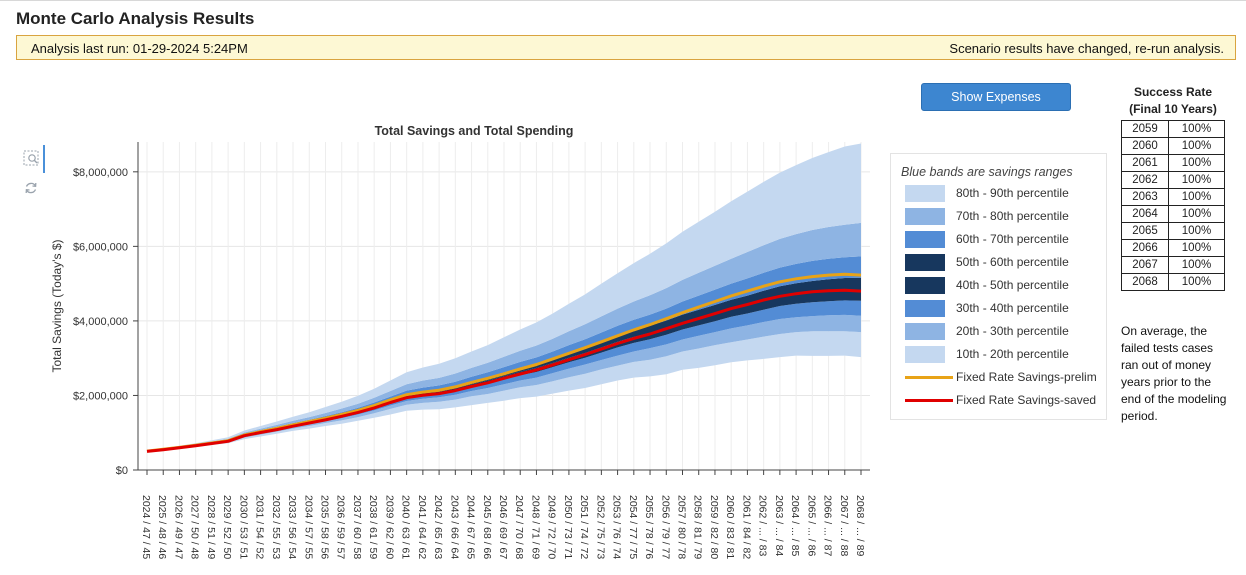 The width and height of the screenshot is (1246, 575). I want to click on success-rate-year: 2068, so click(1145, 282).